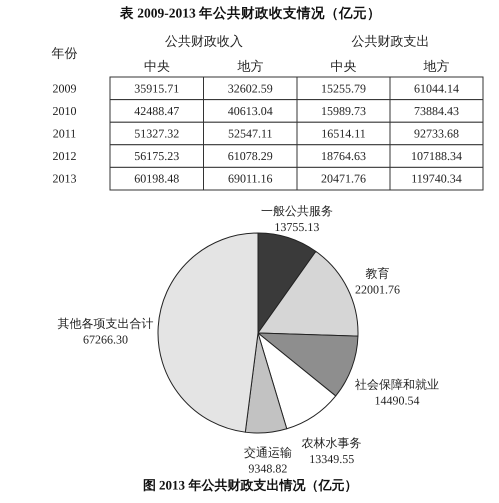 Image resolution: width=499 pixels, height=503 pixels. I want to click on y-tick-label: 2011, so click(64, 133).